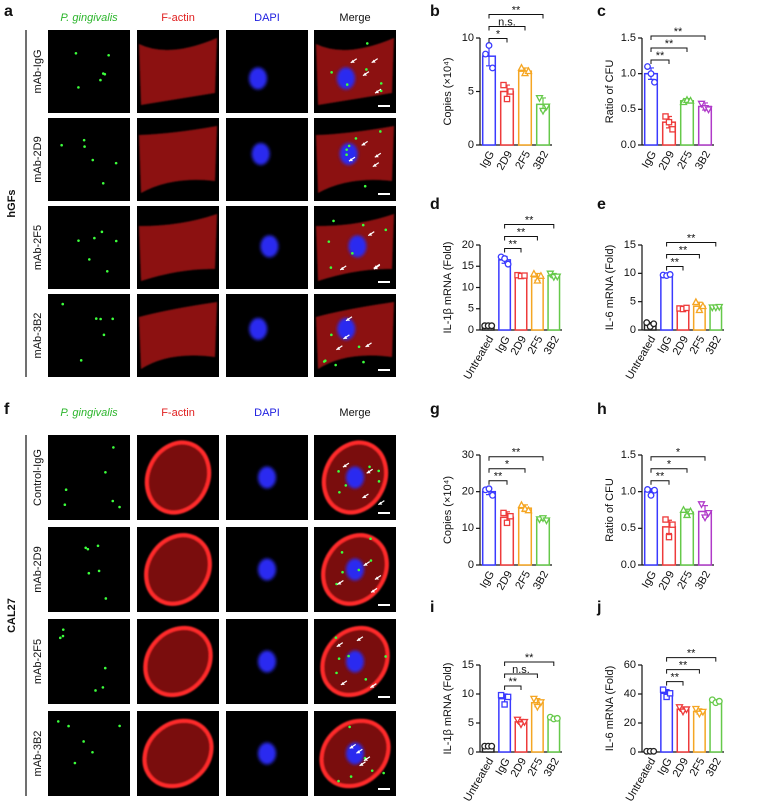 Image resolution: width=781 pixels, height=810 pixels. I want to click on column-header: P. gingivalis, so click(89, 413).